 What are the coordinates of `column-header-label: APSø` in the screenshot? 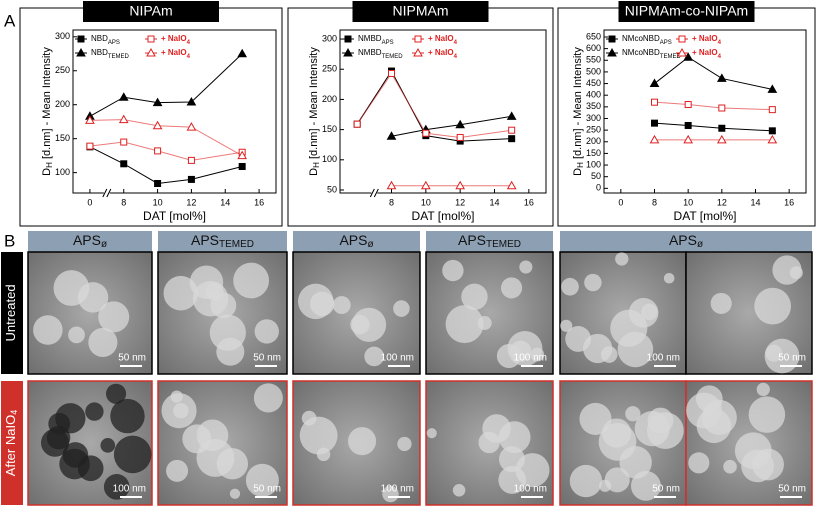 It's located at (90, 241).